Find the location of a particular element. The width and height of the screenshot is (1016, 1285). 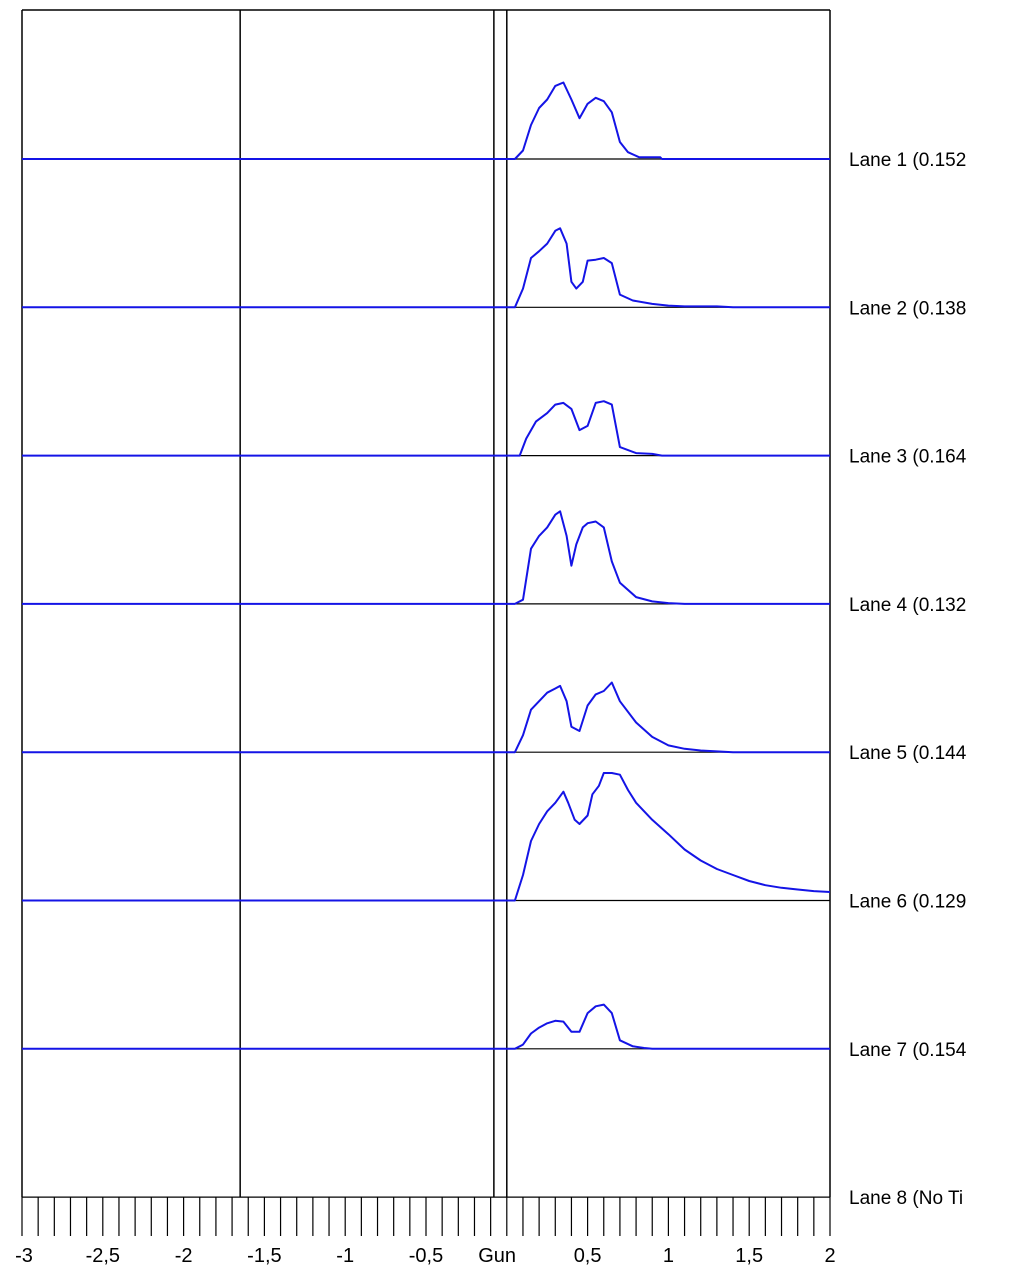

lane-label-1: Lane 1 (0.152 is located at coordinates (907, 160).